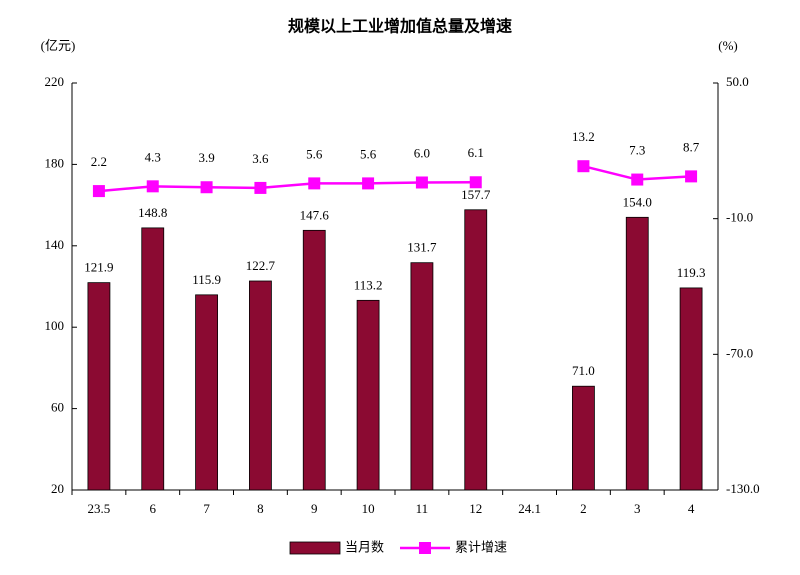 Image resolution: width=800 pixels, height=575 pixels. I want to click on line-value-label: 3.9, so click(206, 157).